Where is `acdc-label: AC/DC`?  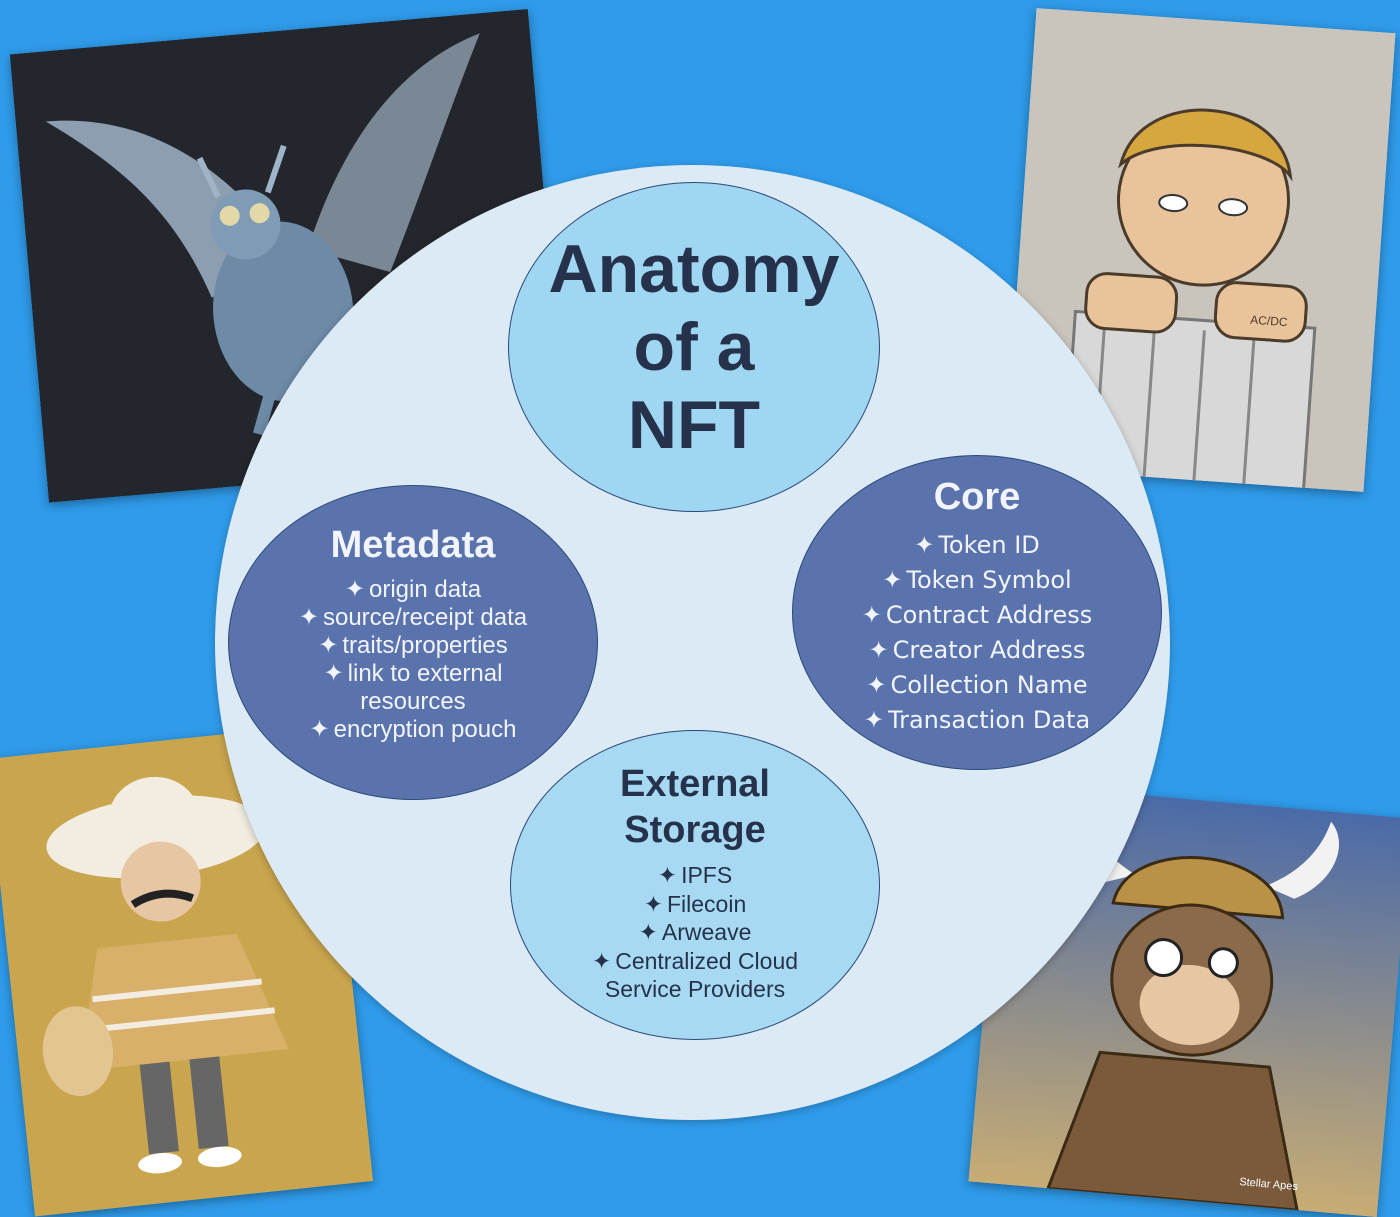
acdc-label: AC/DC is located at coordinates (1269, 321).